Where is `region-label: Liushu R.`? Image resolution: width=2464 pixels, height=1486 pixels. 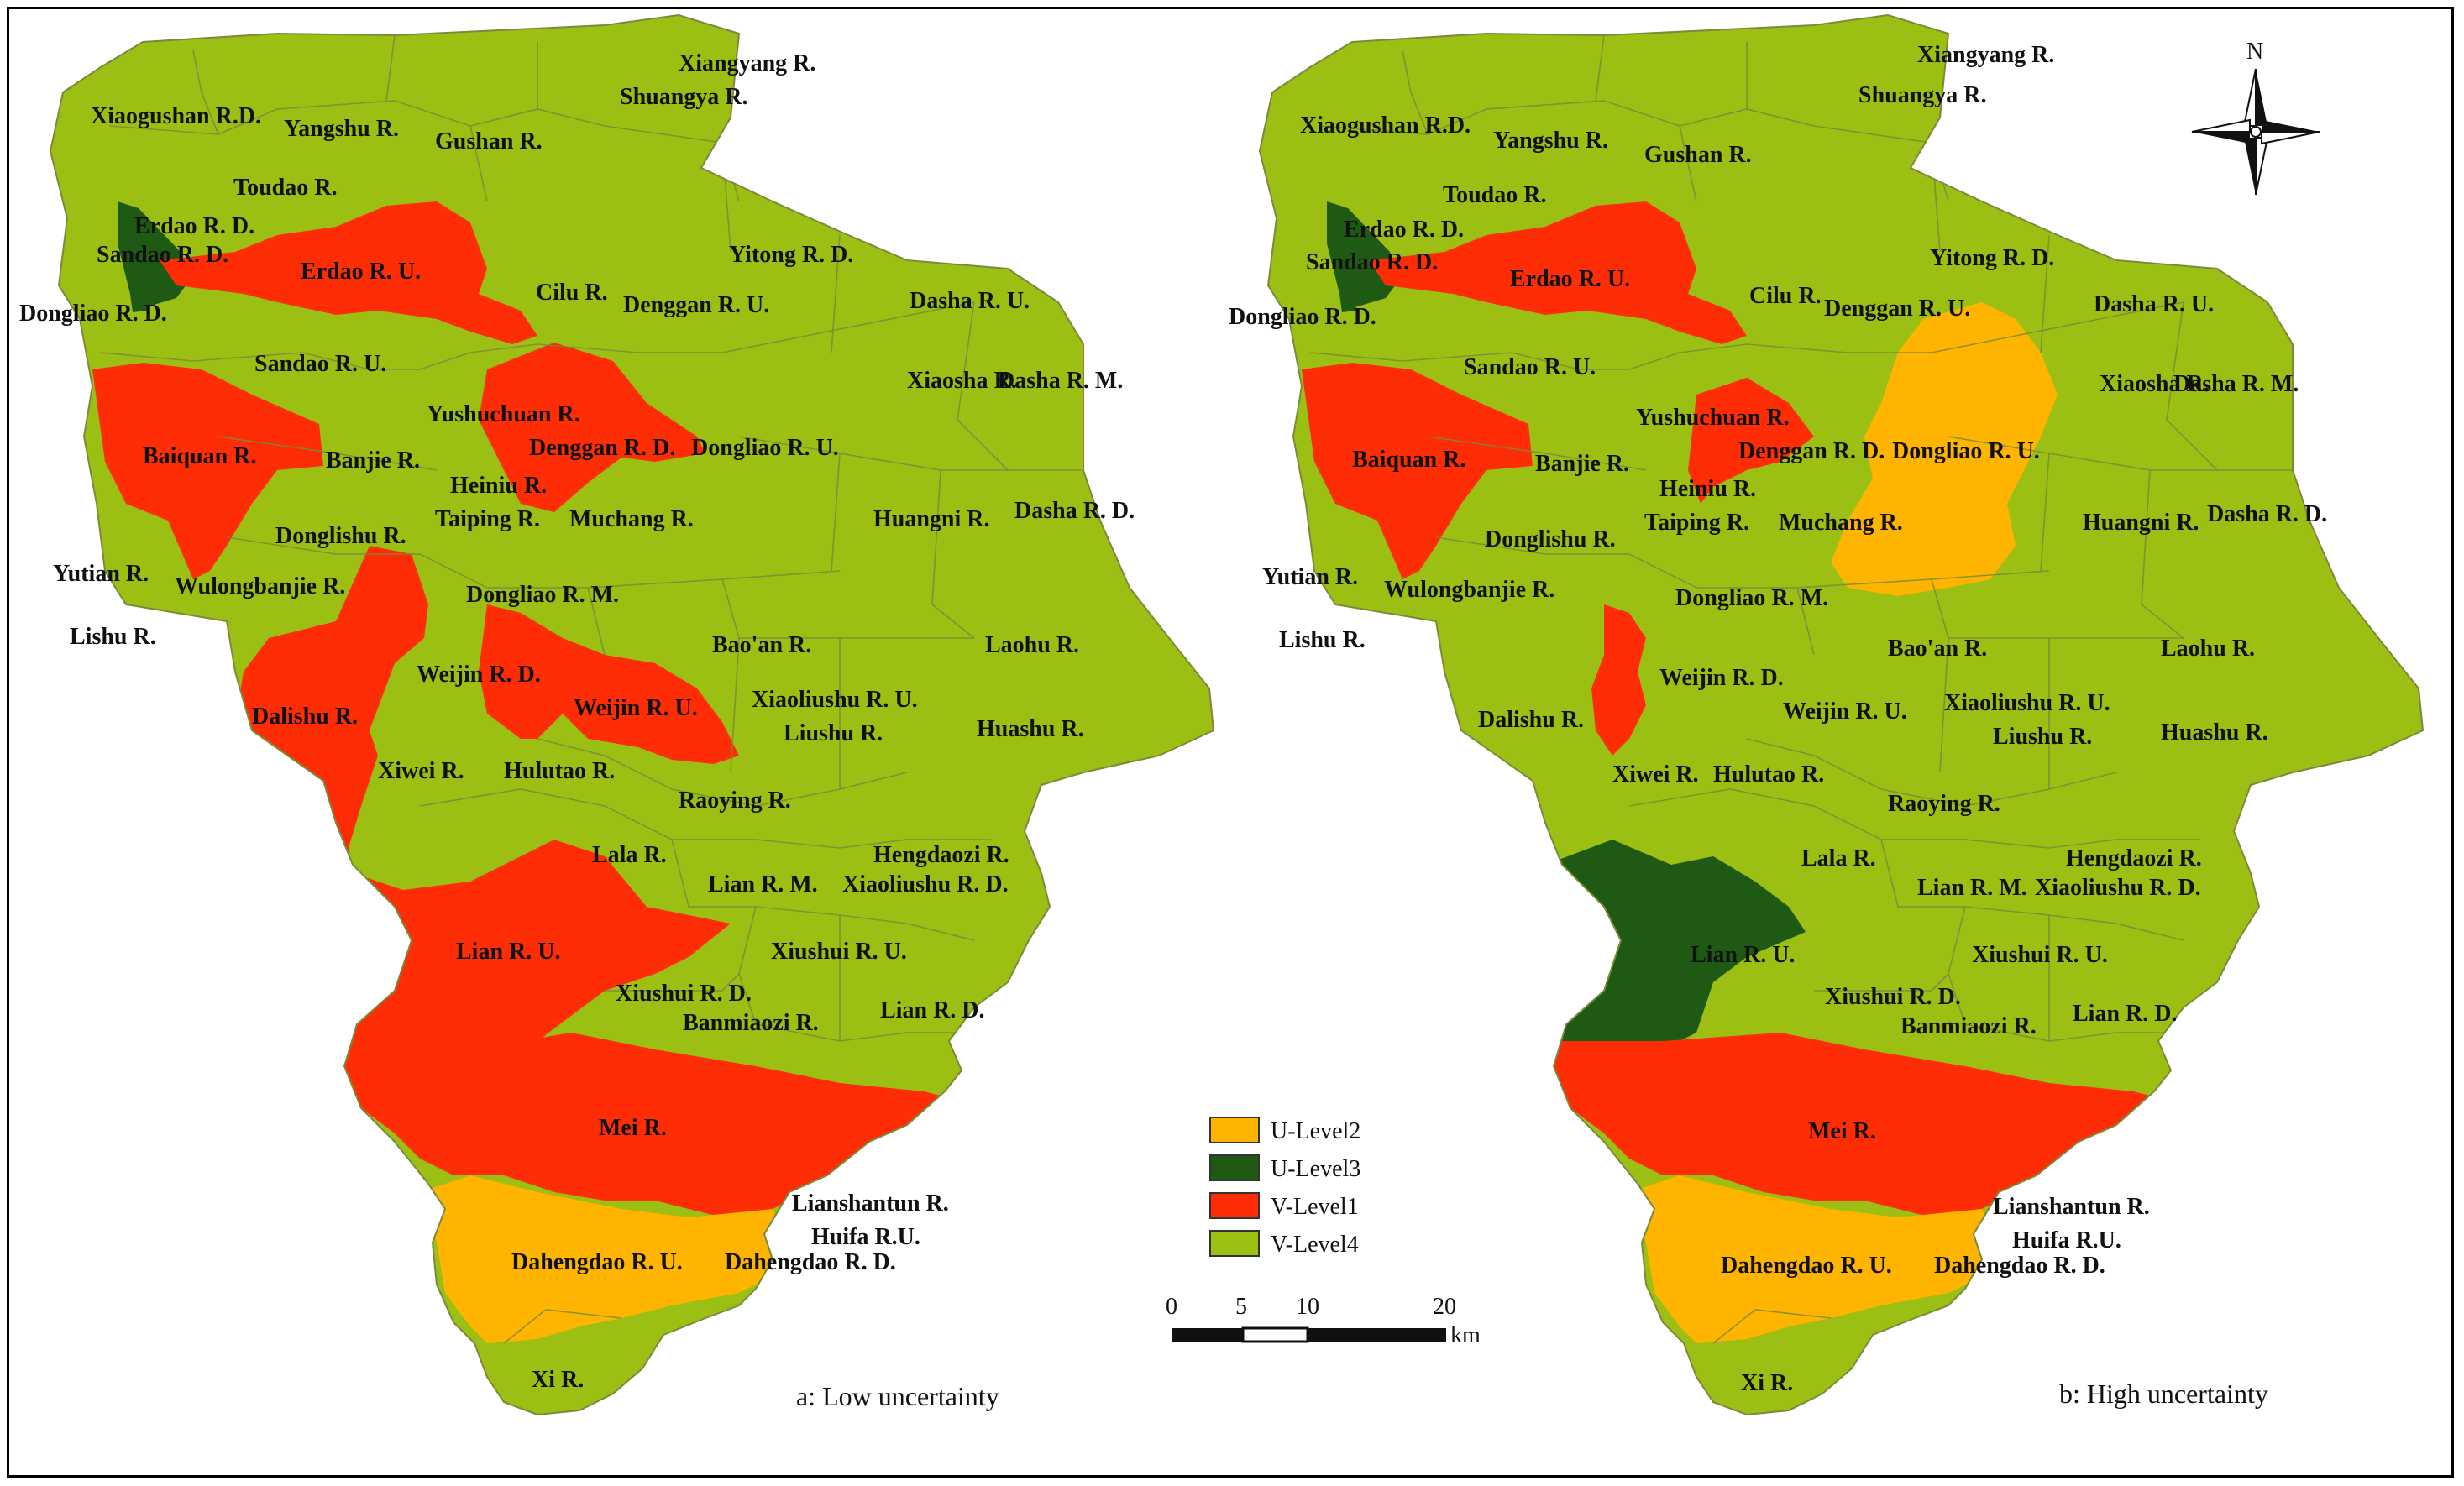 region-label: Liushu R. is located at coordinates (833, 733).